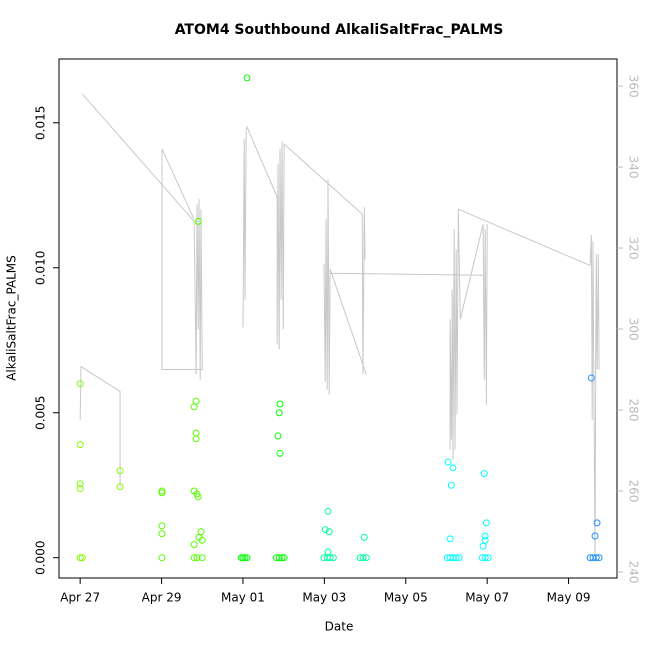 This screenshot has height=650, width=650. What do you see at coordinates (339, 30) in the screenshot?
I see `chart-title: ATOM4 Southbound AlkaliSaltFrac_PALMS` at bounding box center [339, 30].